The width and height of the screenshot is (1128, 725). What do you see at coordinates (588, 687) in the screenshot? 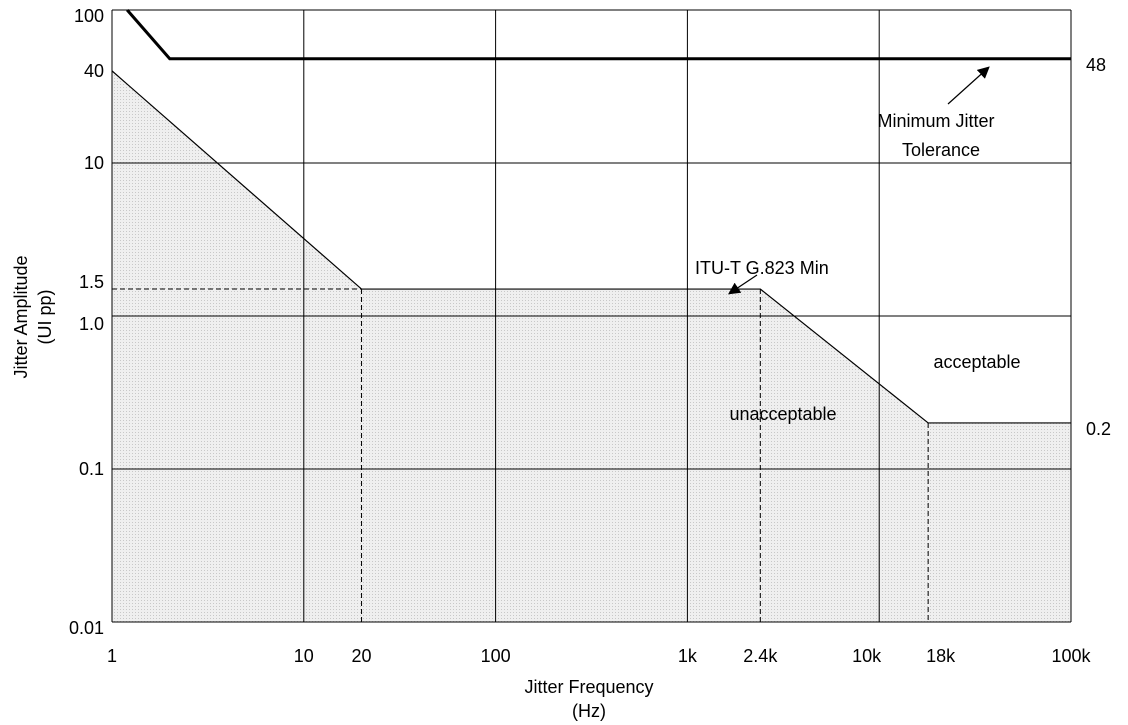
I see `x-axis-title: Jitter Frequency` at bounding box center [588, 687].